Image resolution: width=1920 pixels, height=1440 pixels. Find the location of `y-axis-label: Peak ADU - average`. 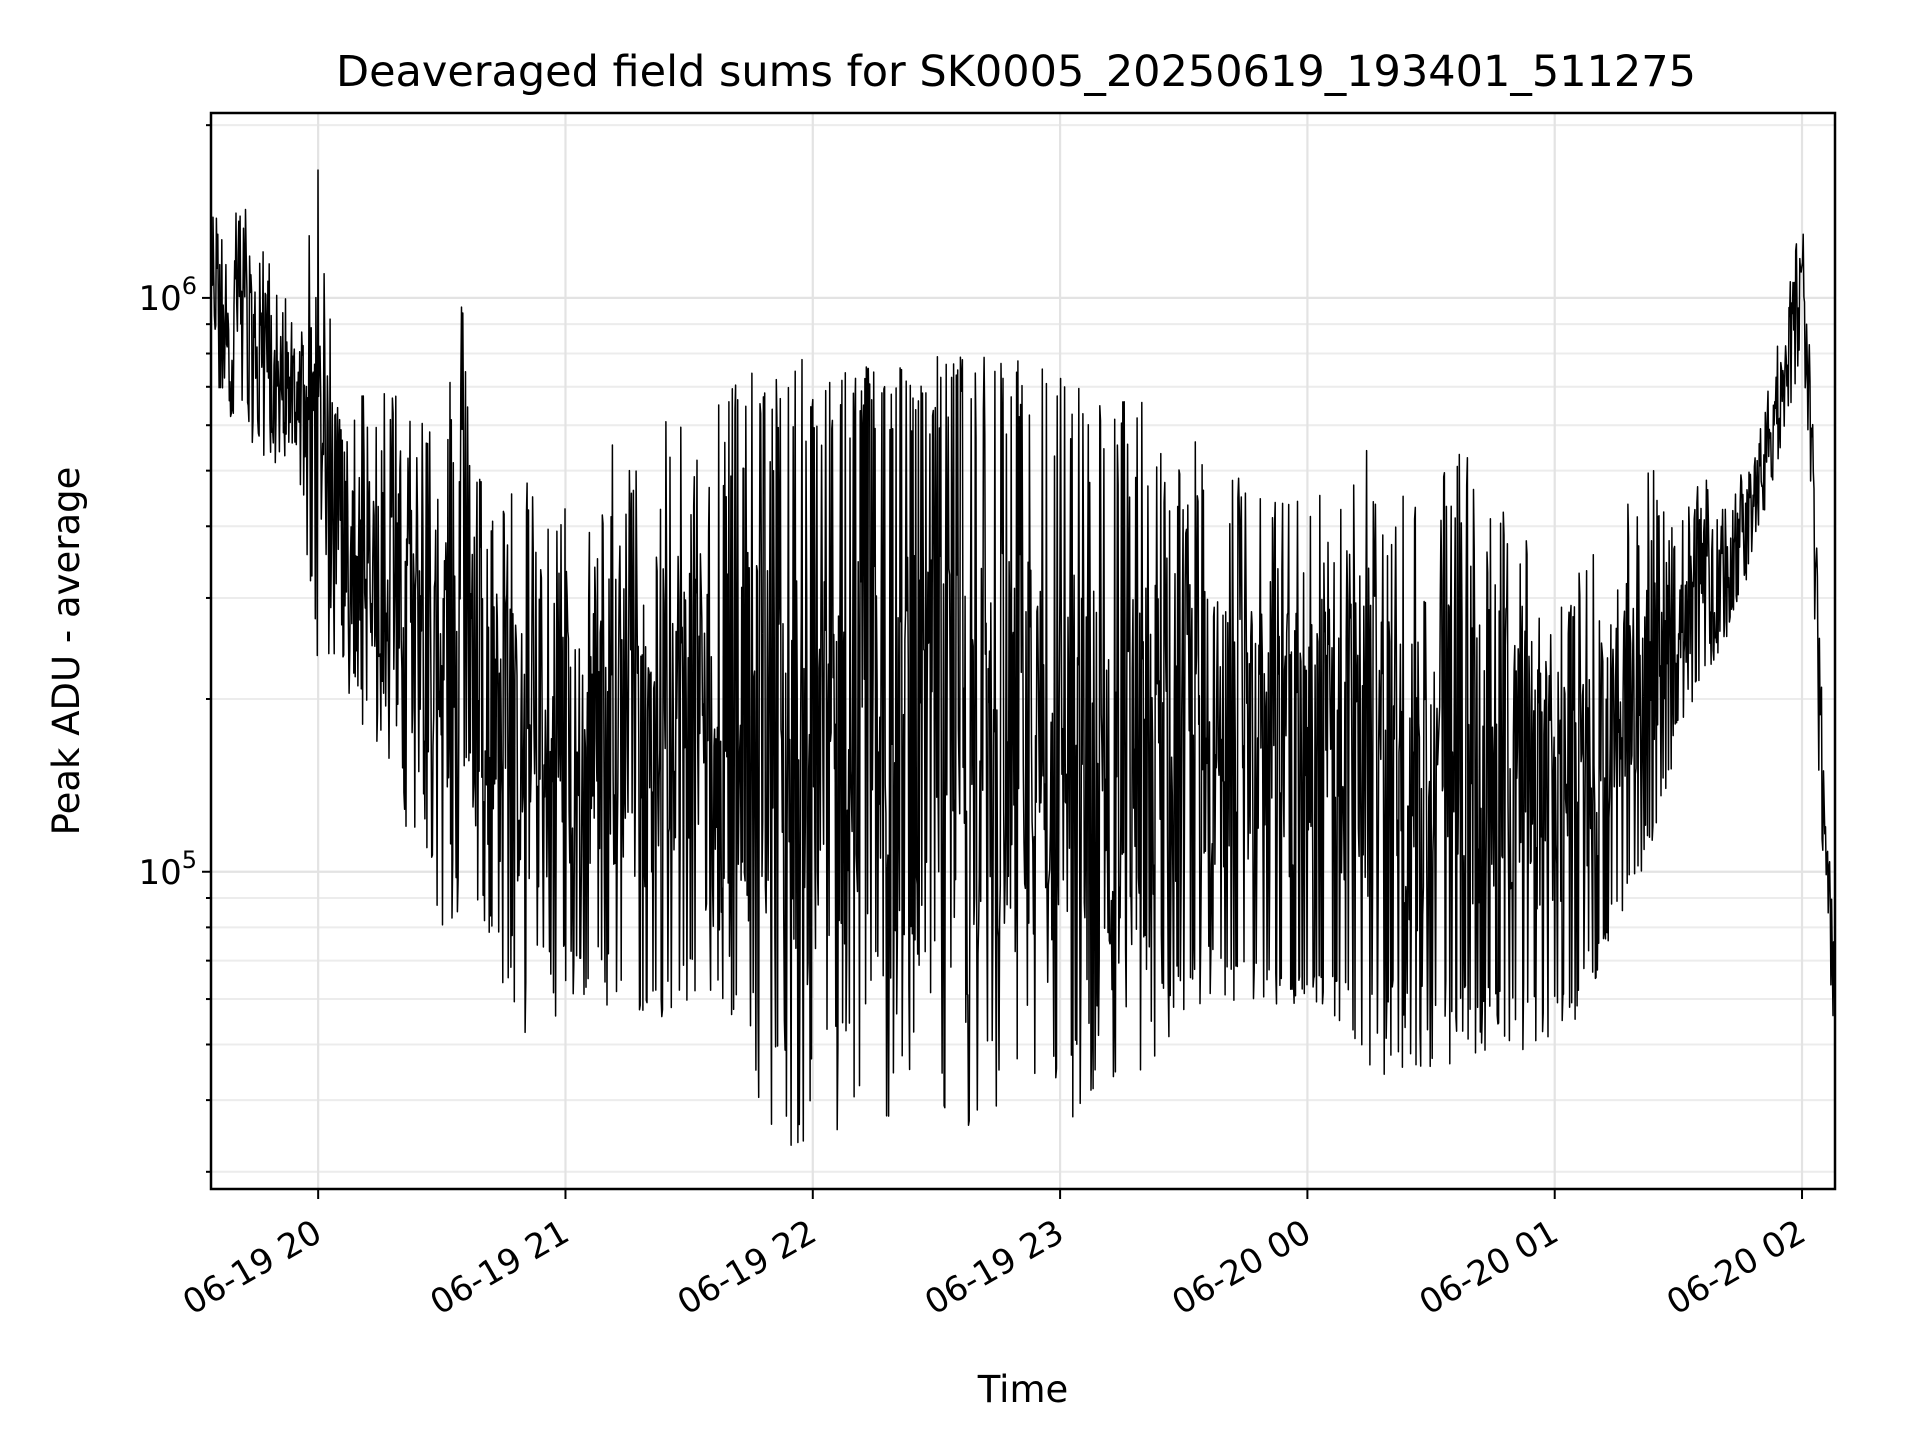

y-axis-label: Peak ADU - average is located at coordinates (66, 651).